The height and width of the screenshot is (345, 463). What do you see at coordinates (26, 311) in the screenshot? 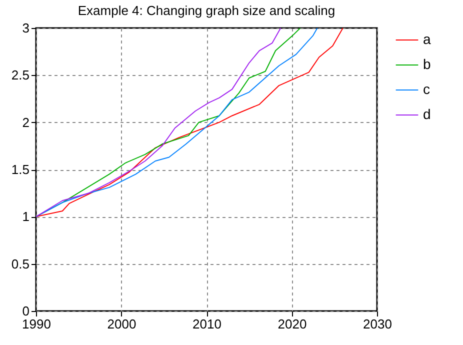
I see `y-tick-label: 0` at bounding box center [26, 311].